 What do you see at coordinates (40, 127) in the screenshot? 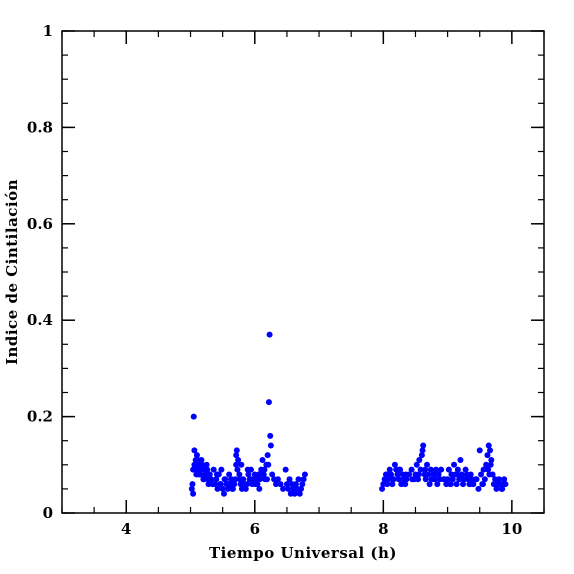
I see `y-tick-label: 0.8` at bounding box center [40, 127].